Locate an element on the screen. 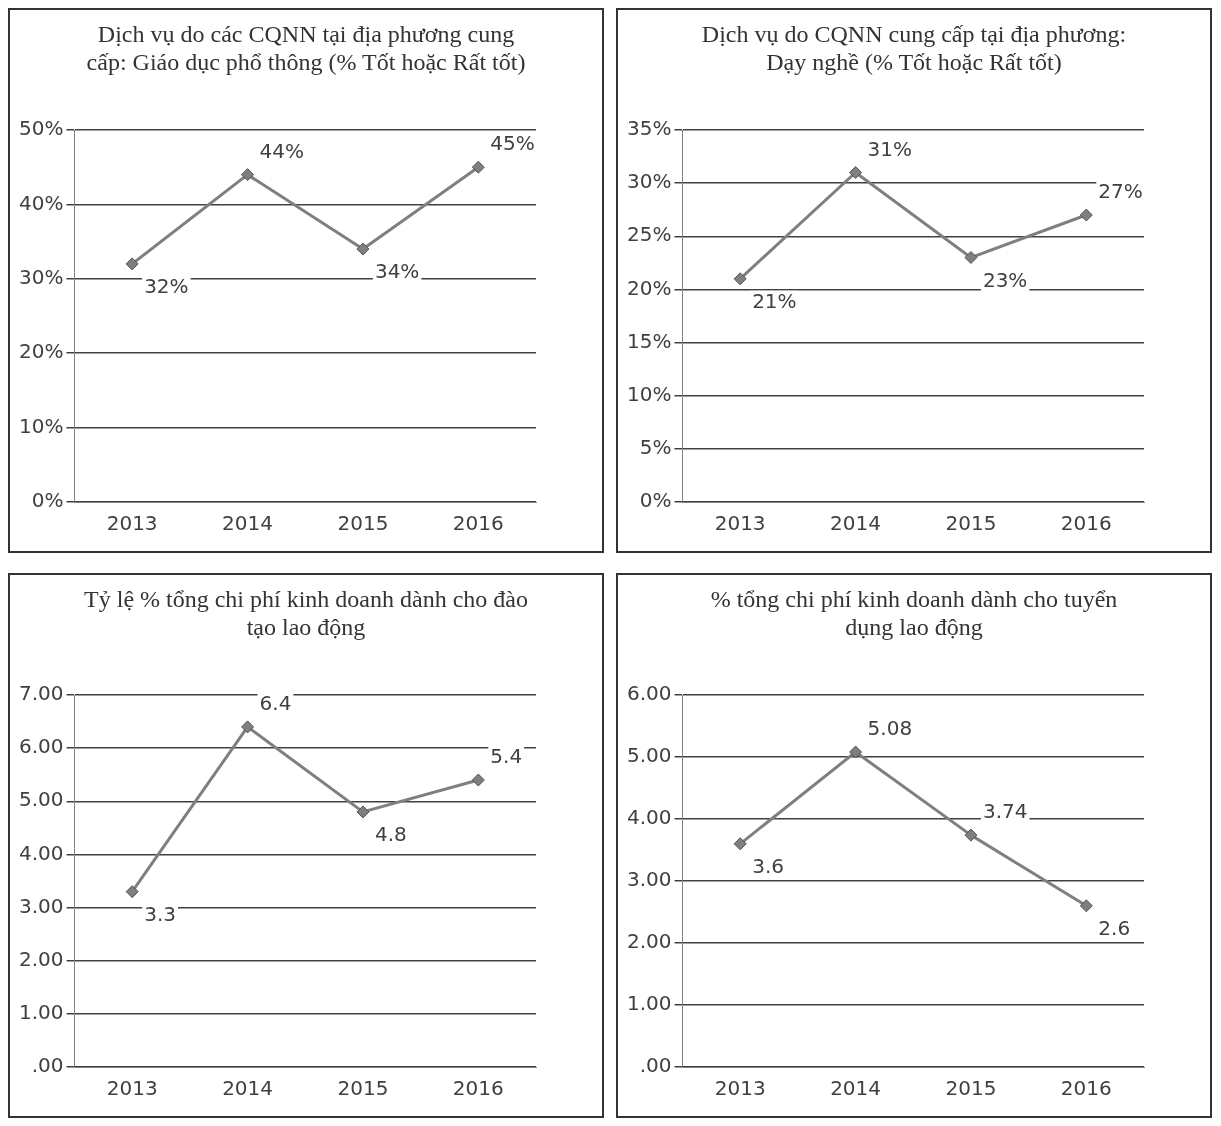 The image size is (1221, 1126). y-tick-label: 15% is located at coordinates (649, 340).